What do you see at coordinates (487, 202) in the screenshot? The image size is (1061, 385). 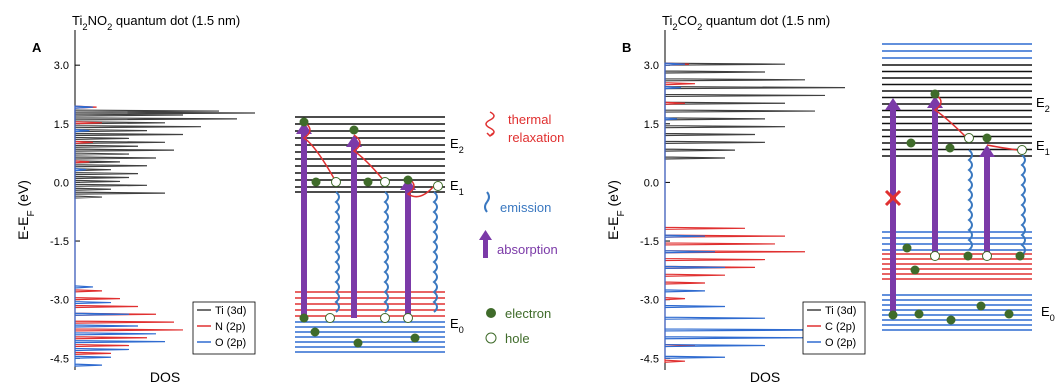 I see `emission-legend-icon` at bounding box center [487, 202].